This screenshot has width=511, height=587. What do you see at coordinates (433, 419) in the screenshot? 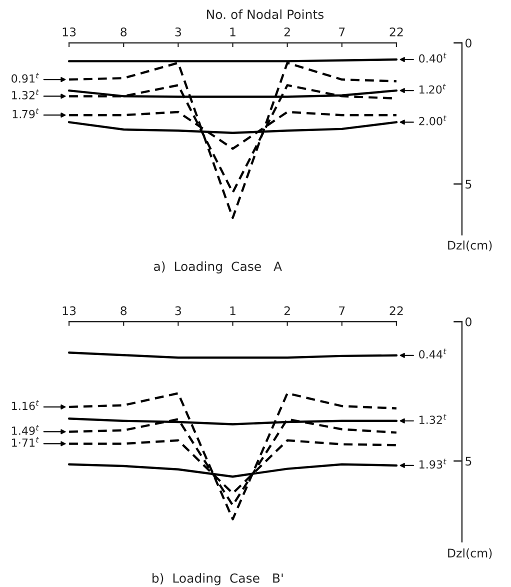
I see `legend-label: 1.32$^{t}$` at bounding box center [433, 419].